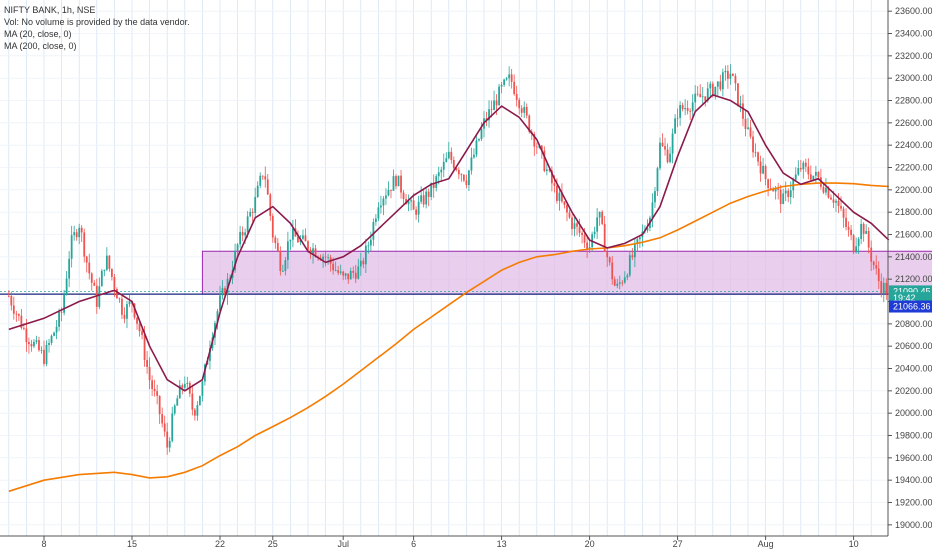  What do you see at coordinates (913, 145) in the screenshot?
I see `y-tick-label: 22400.00` at bounding box center [913, 145].